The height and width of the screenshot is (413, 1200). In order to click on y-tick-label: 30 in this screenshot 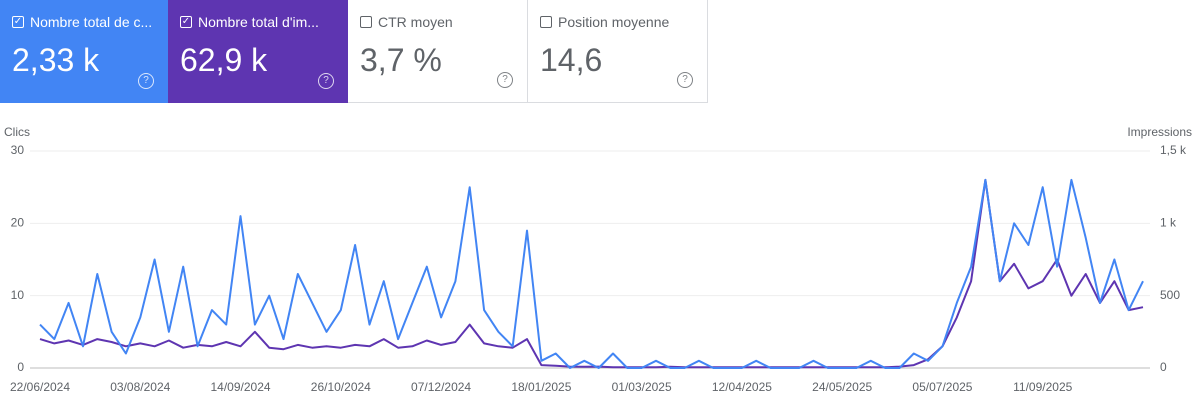, I will do `click(18, 150)`.